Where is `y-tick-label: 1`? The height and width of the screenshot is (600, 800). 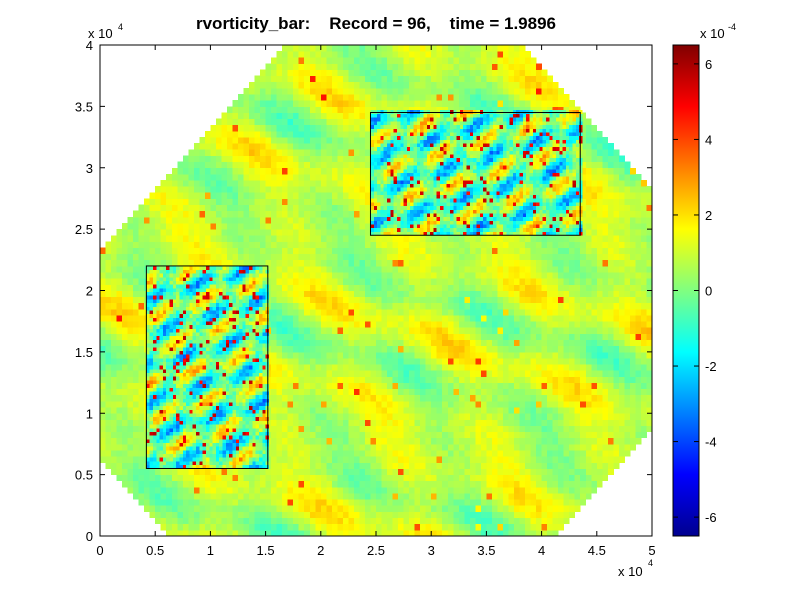
y-tick-label: 1 is located at coordinates (89, 413).